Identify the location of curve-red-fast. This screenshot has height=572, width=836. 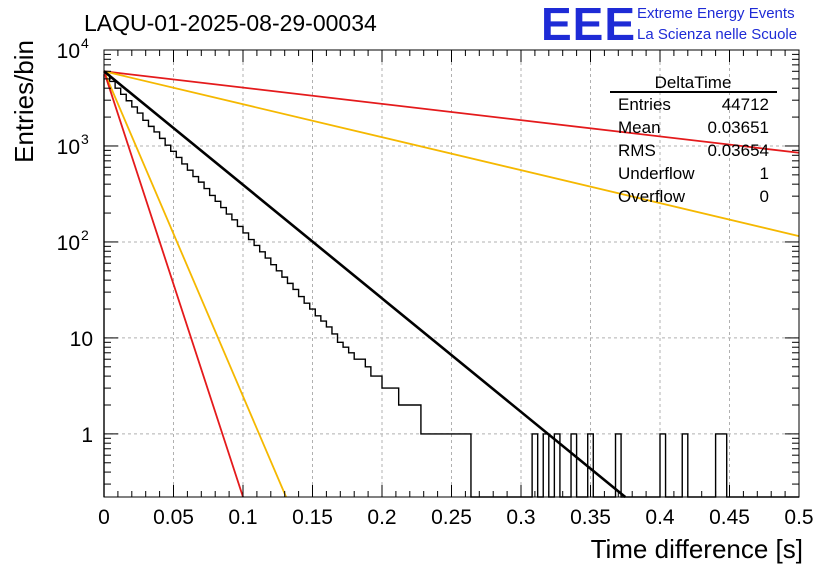
(173, 284).